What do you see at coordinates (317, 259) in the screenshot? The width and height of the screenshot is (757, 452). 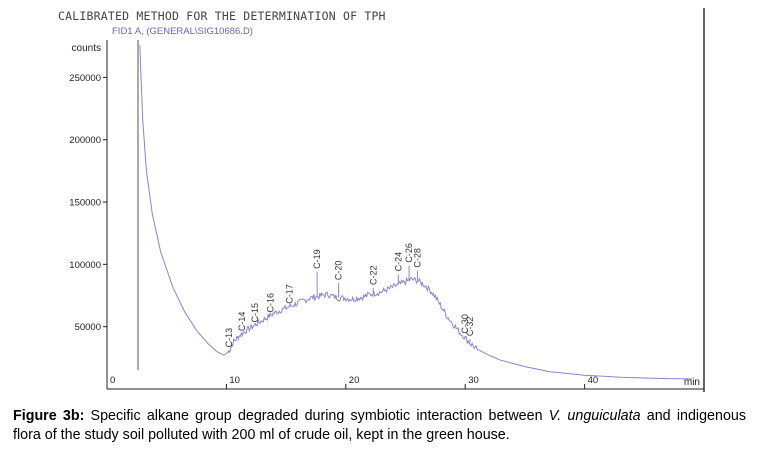 I see `peak-label: C-19` at bounding box center [317, 259].